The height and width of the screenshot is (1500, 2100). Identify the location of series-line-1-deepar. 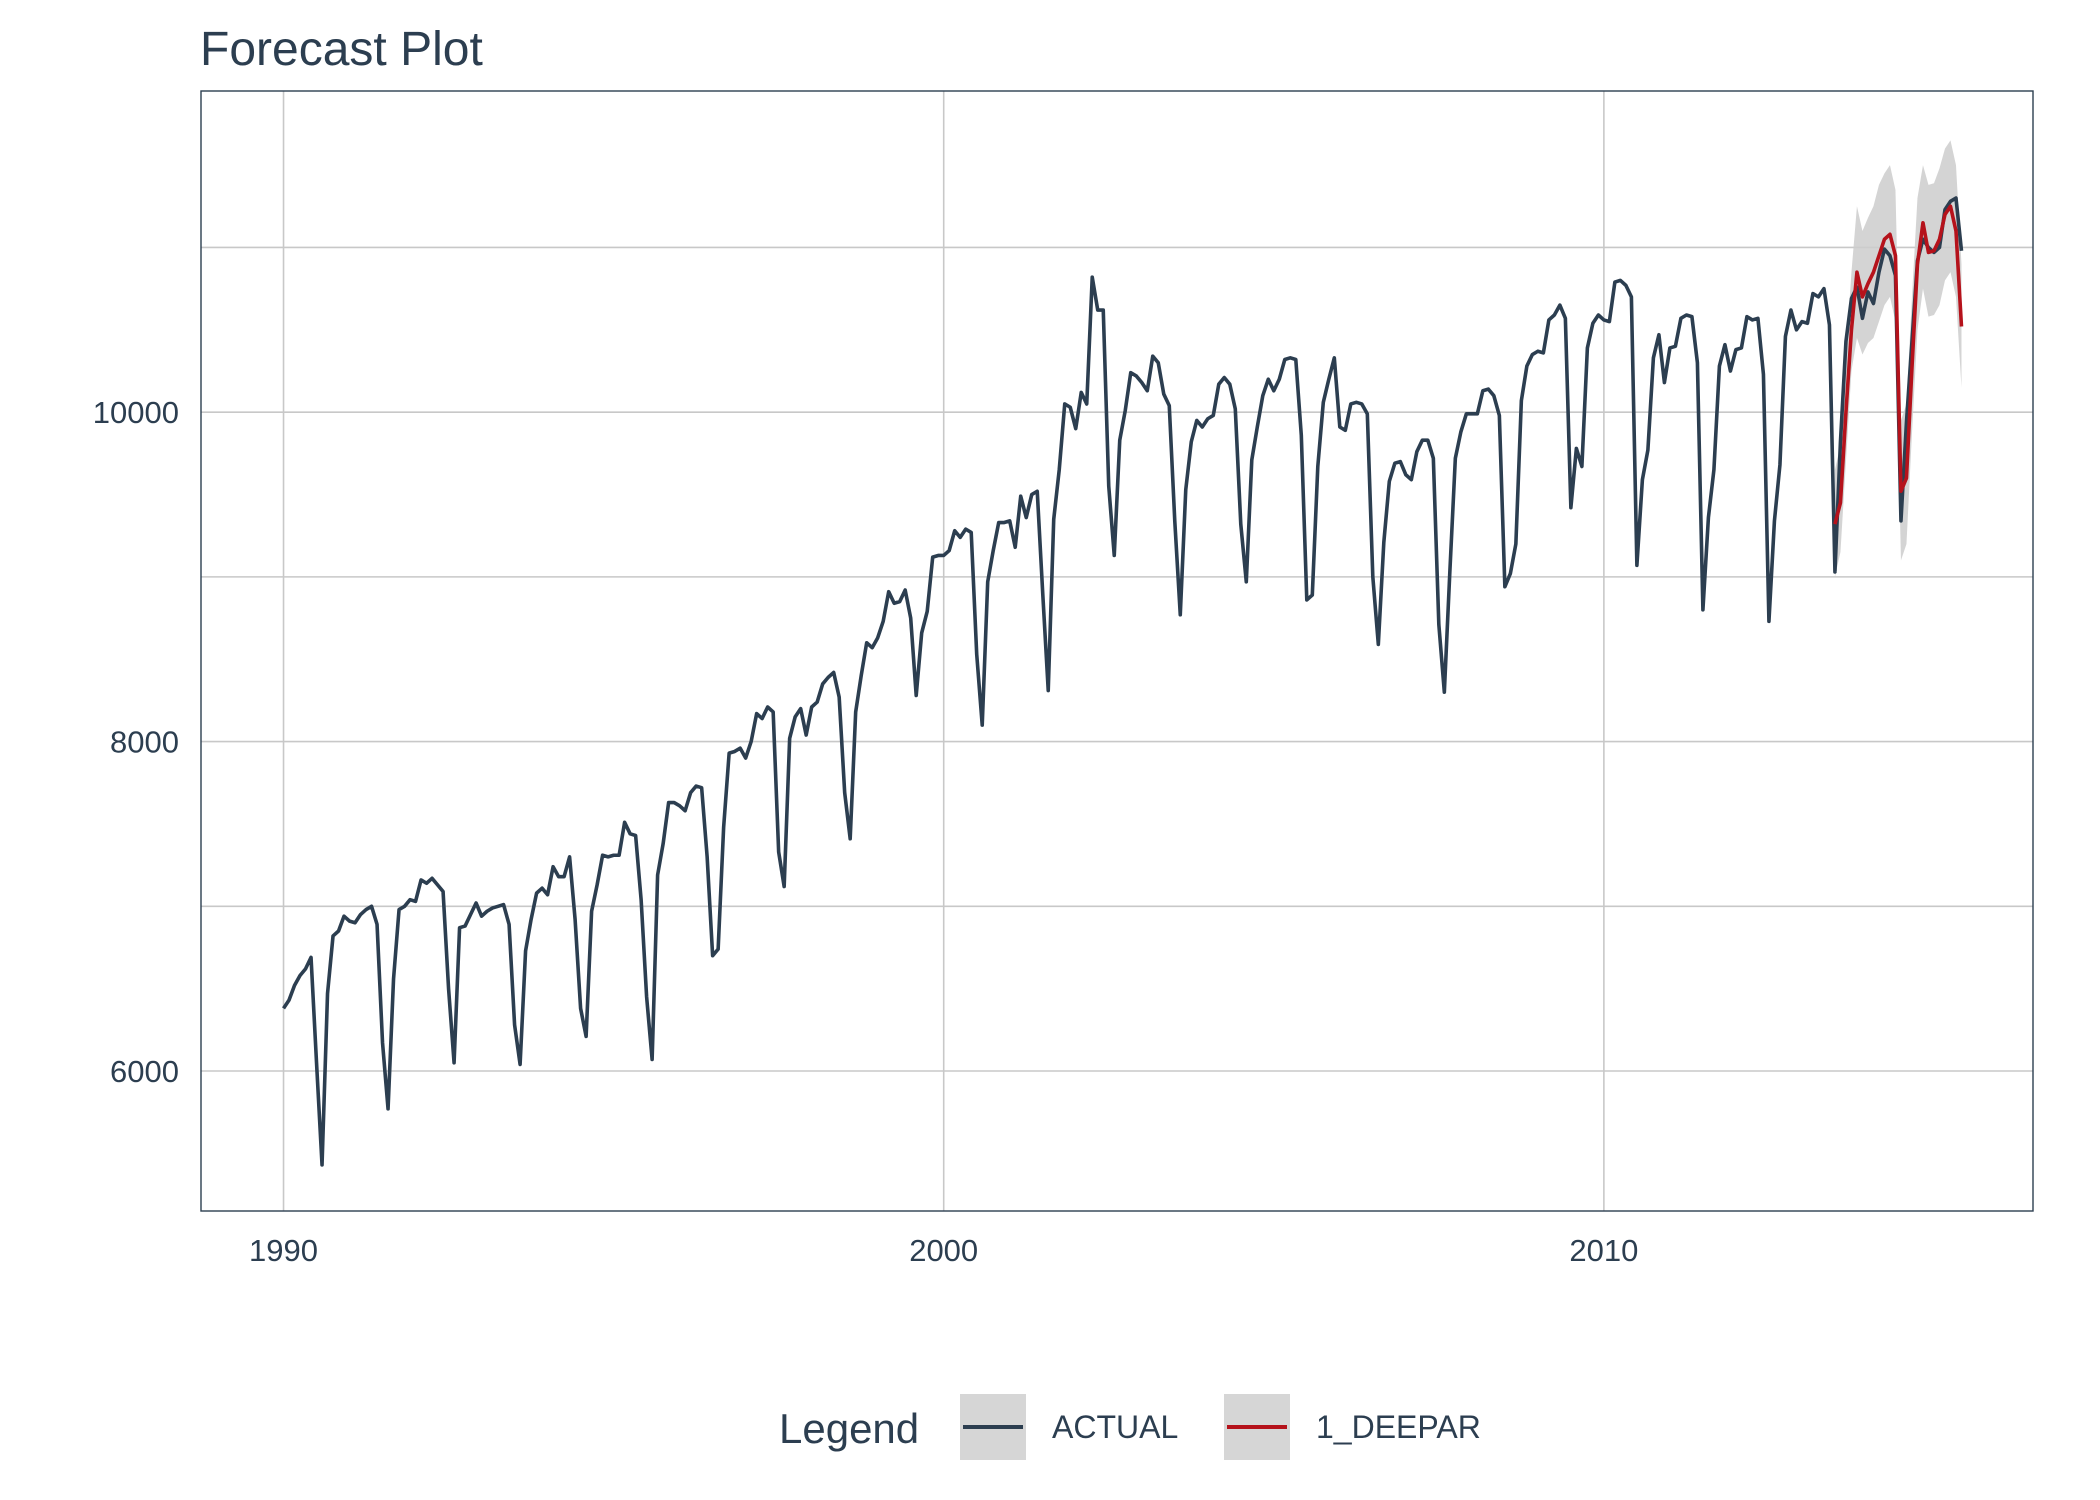
(1898, 364).